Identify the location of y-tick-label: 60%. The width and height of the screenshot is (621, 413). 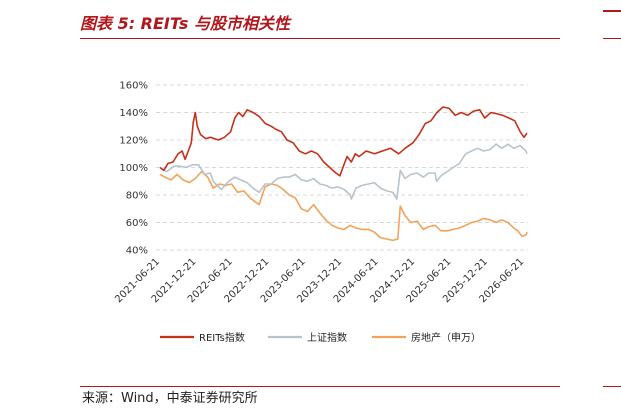
(137, 223).